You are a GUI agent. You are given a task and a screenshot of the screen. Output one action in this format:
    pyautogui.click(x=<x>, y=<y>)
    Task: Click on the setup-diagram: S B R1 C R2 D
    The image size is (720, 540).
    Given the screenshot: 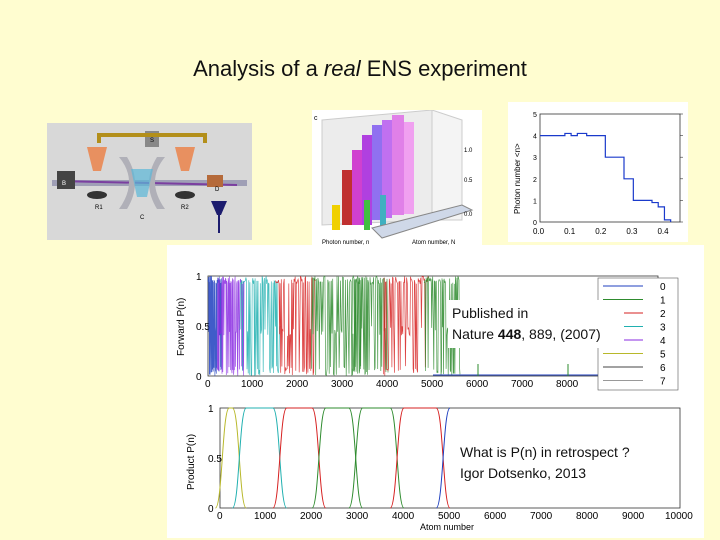 What is the action you would take?
    pyautogui.click(x=149, y=181)
    